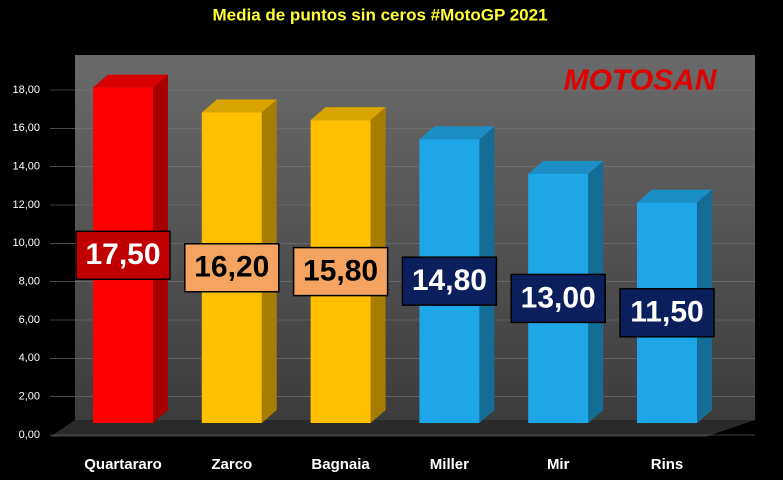 Image resolution: width=783 pixels, height=480 pixels. I want to click on y-tick-label: 8,00, so click(29, 282).